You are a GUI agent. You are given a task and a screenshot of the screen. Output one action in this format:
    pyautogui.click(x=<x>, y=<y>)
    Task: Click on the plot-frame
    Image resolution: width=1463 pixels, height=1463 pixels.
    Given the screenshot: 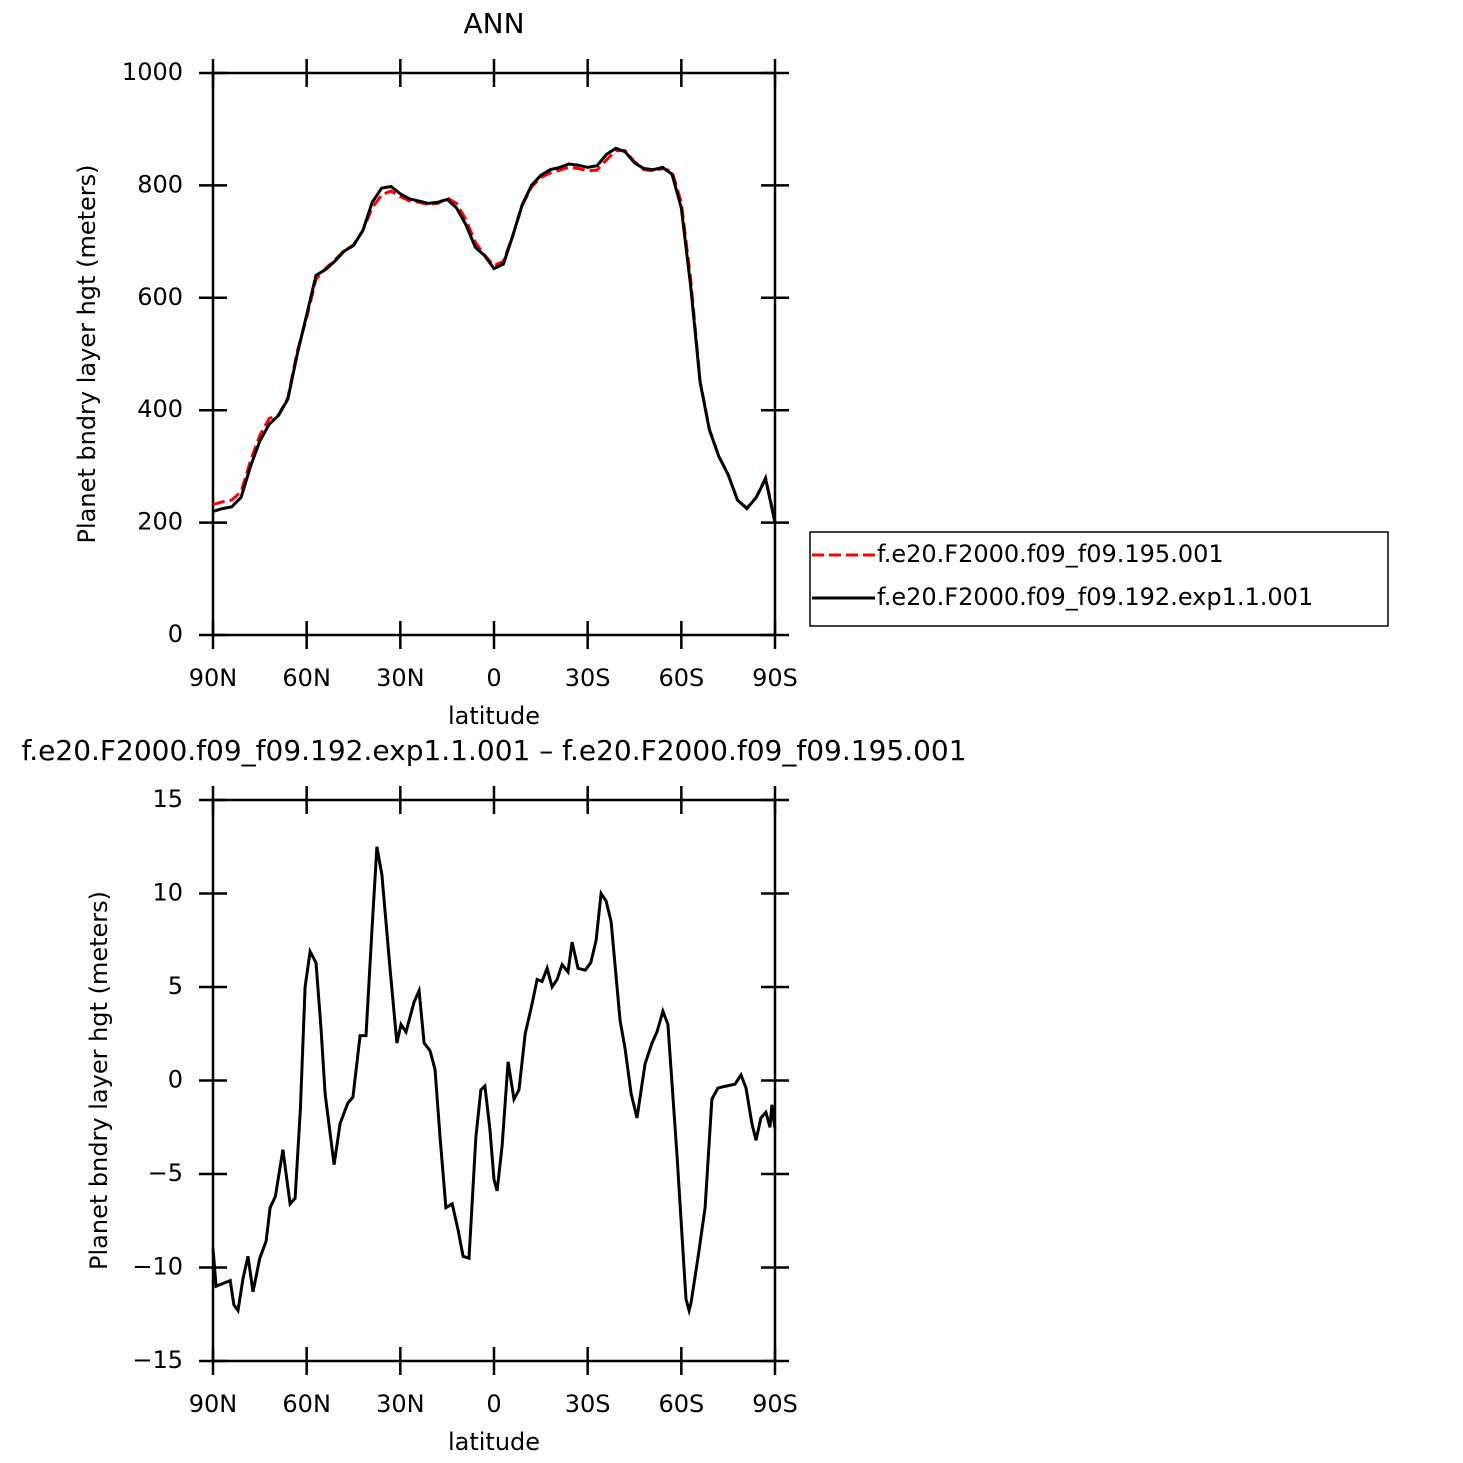 What is the action you would take?
    pyautogui.click(x=494, y=1080)
    